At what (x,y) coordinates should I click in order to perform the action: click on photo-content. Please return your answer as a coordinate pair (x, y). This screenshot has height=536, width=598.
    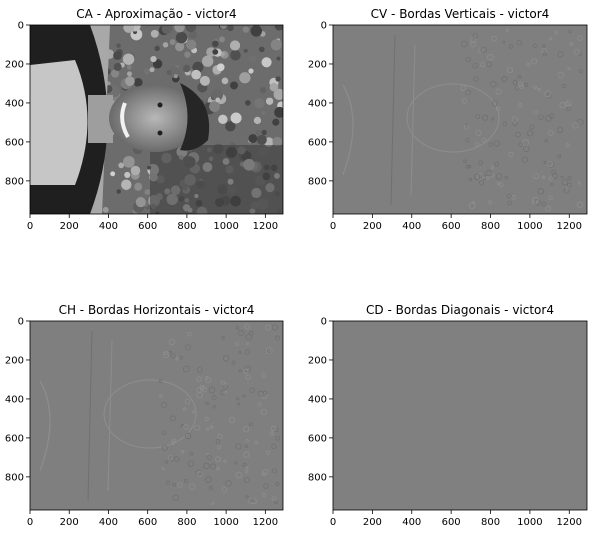
    Looking at the image, I should click on (156, 119).